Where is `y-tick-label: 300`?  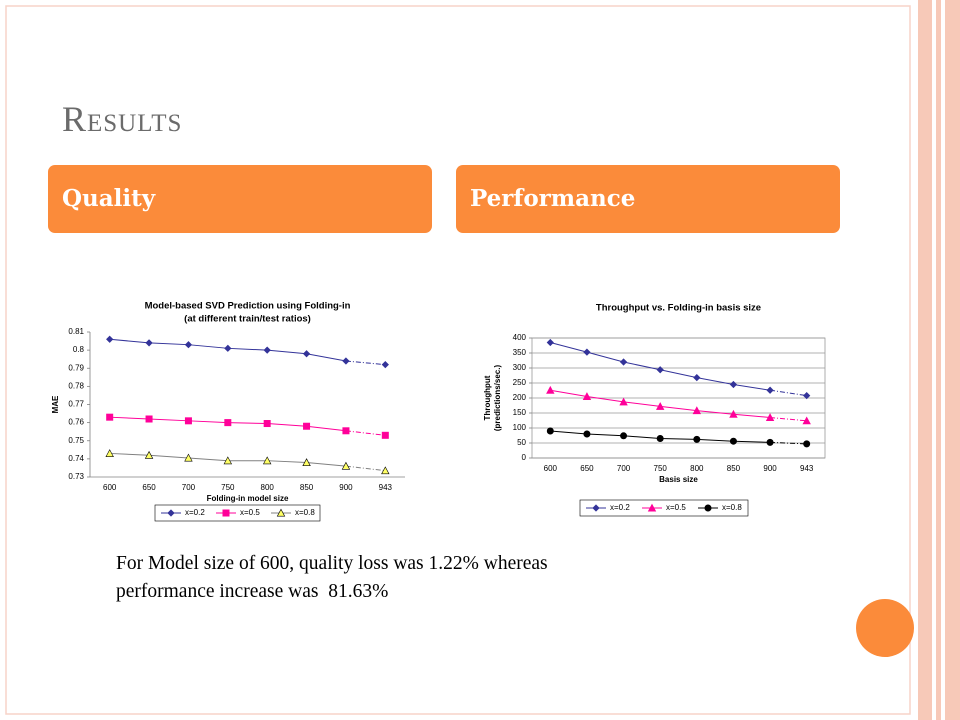
y-tick-label: 300 is located at coordinates (520, 367).